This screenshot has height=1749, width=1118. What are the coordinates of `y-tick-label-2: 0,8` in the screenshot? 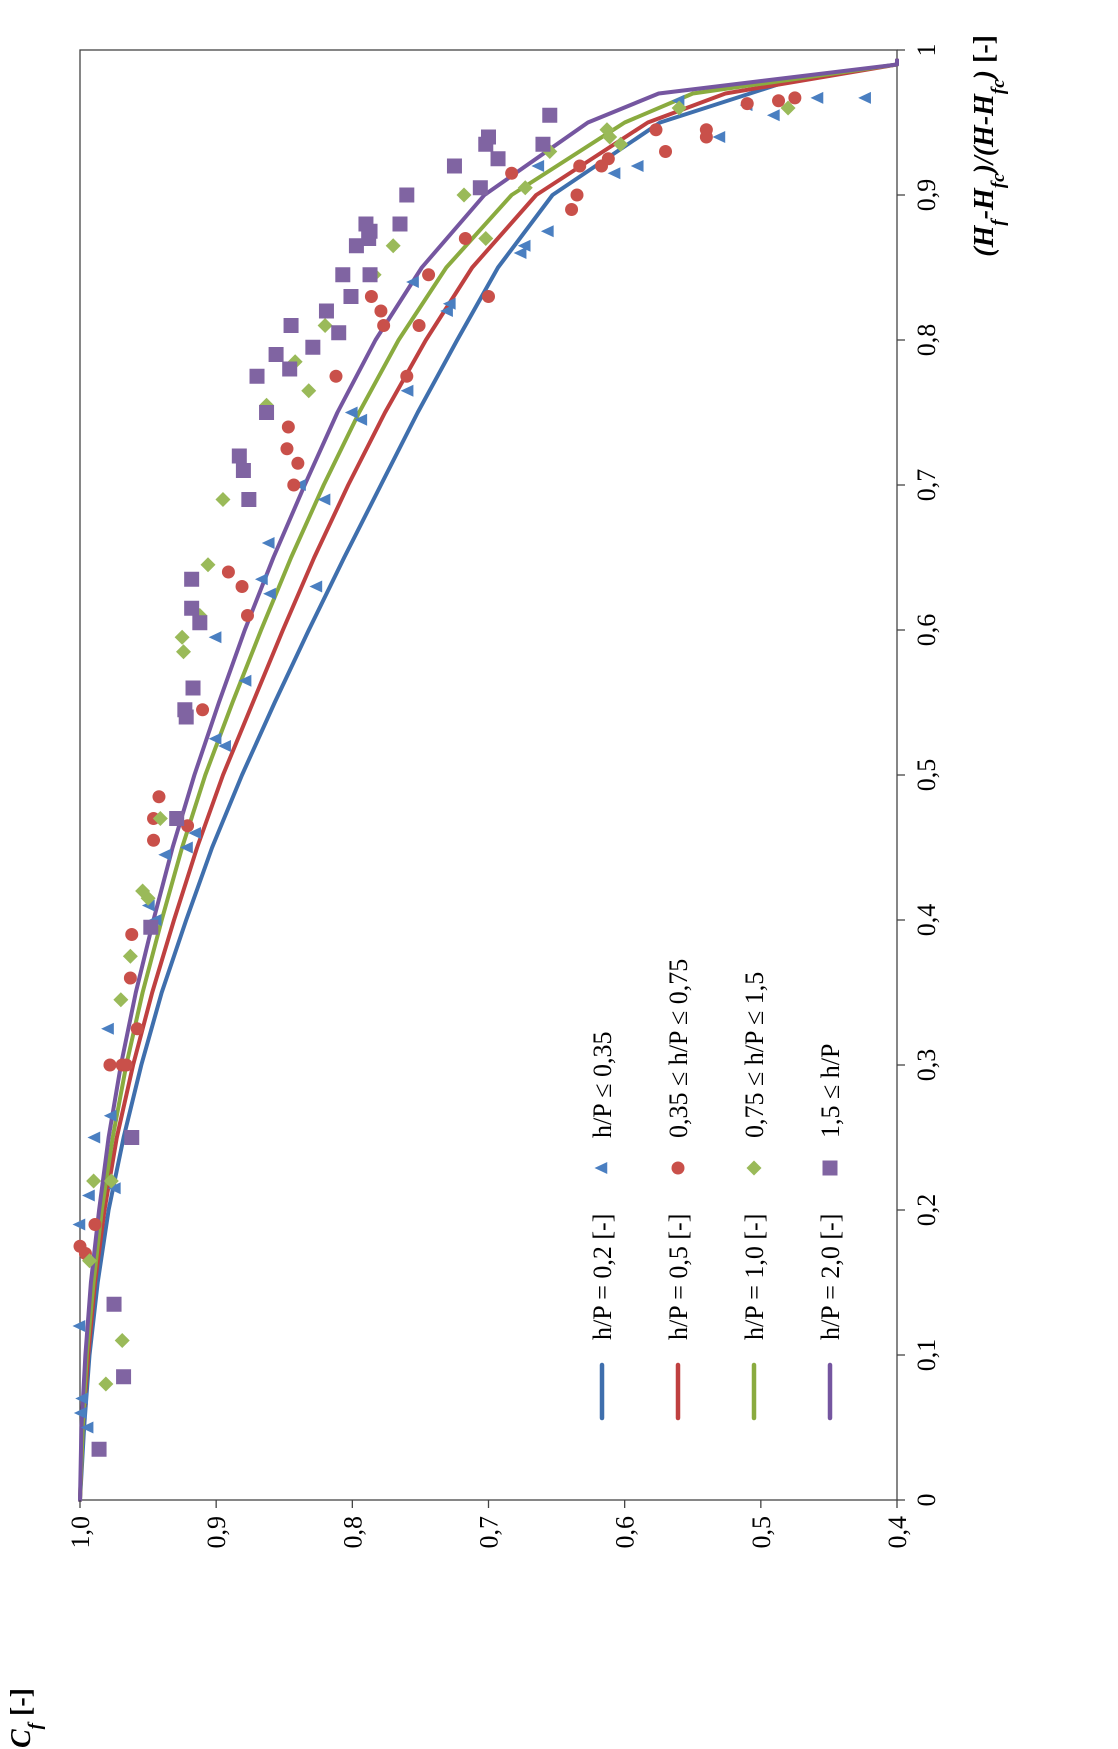 It's located at (352, 1532).